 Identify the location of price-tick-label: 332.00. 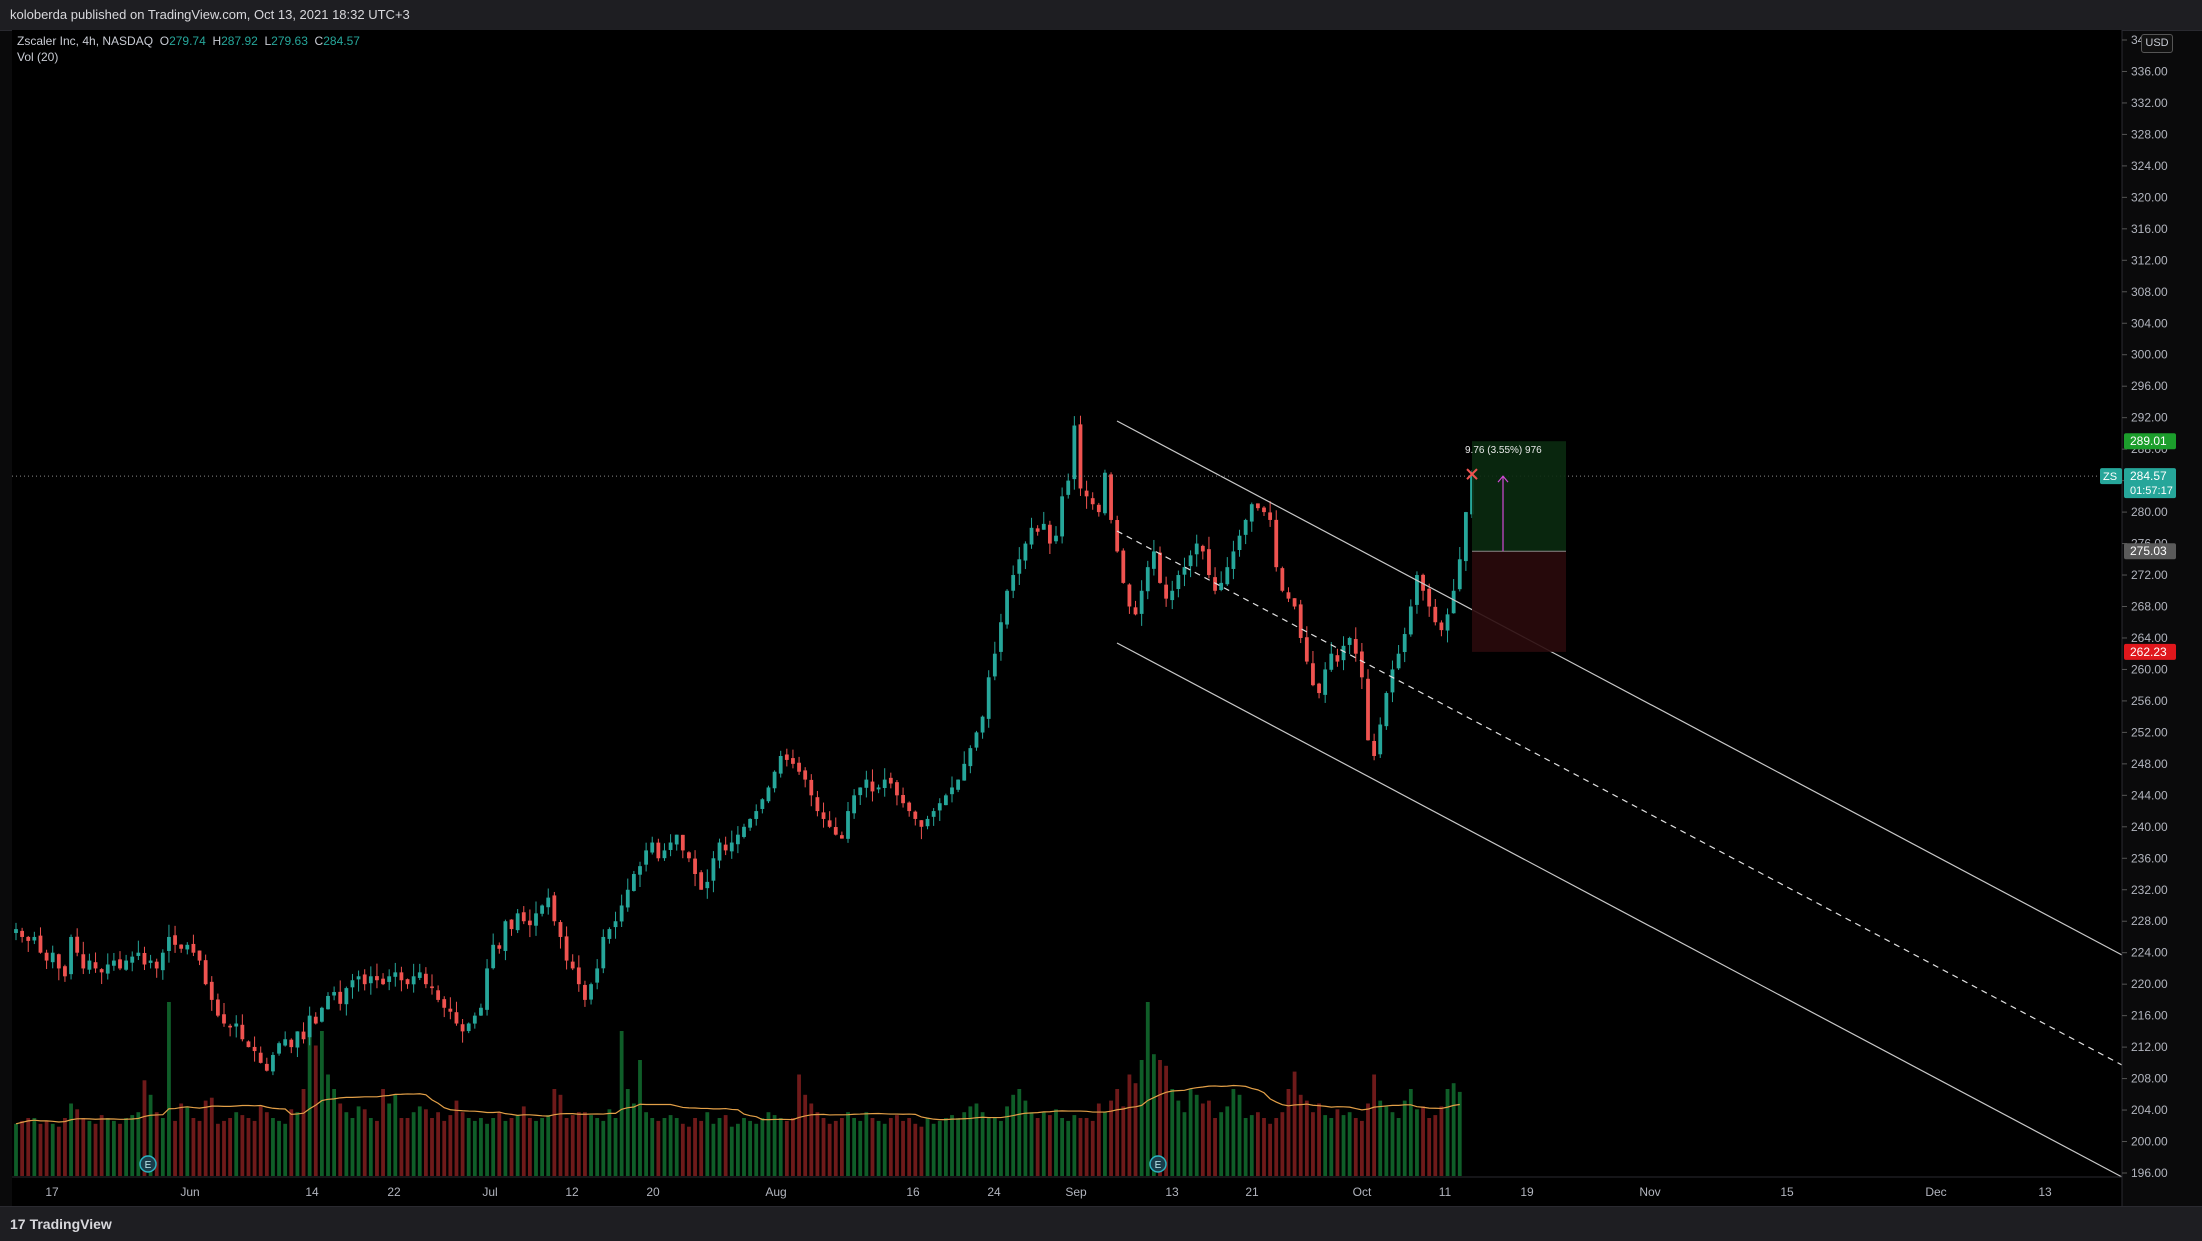
(2149, 103).